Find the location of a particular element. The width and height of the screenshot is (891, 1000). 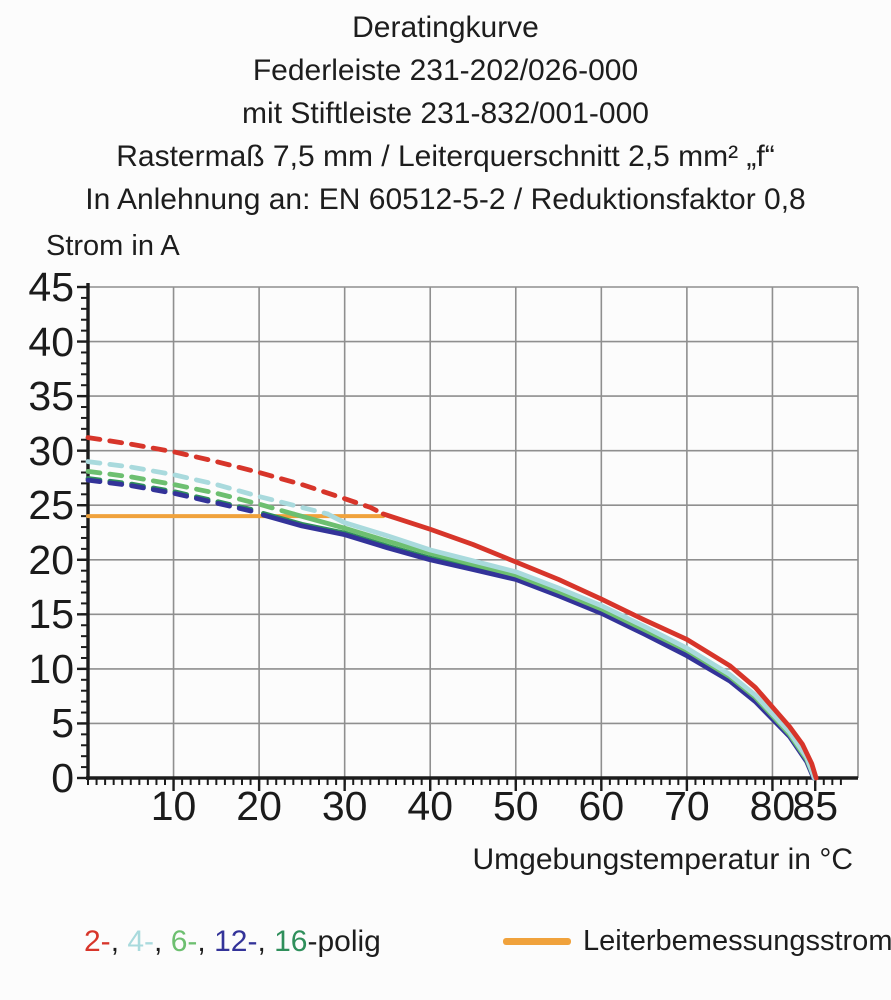

y-axis-label: Strom in A is located at coordinates (113, 246).